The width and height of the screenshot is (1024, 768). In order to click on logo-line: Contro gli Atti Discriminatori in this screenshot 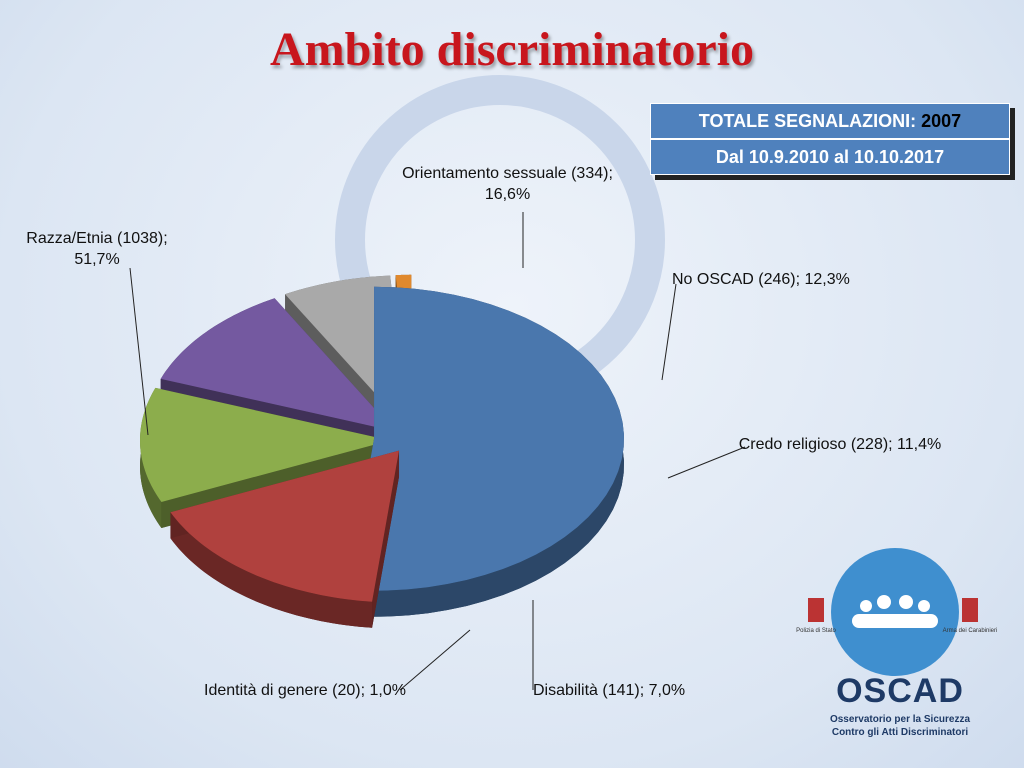, I will do `click(900, 732)`.